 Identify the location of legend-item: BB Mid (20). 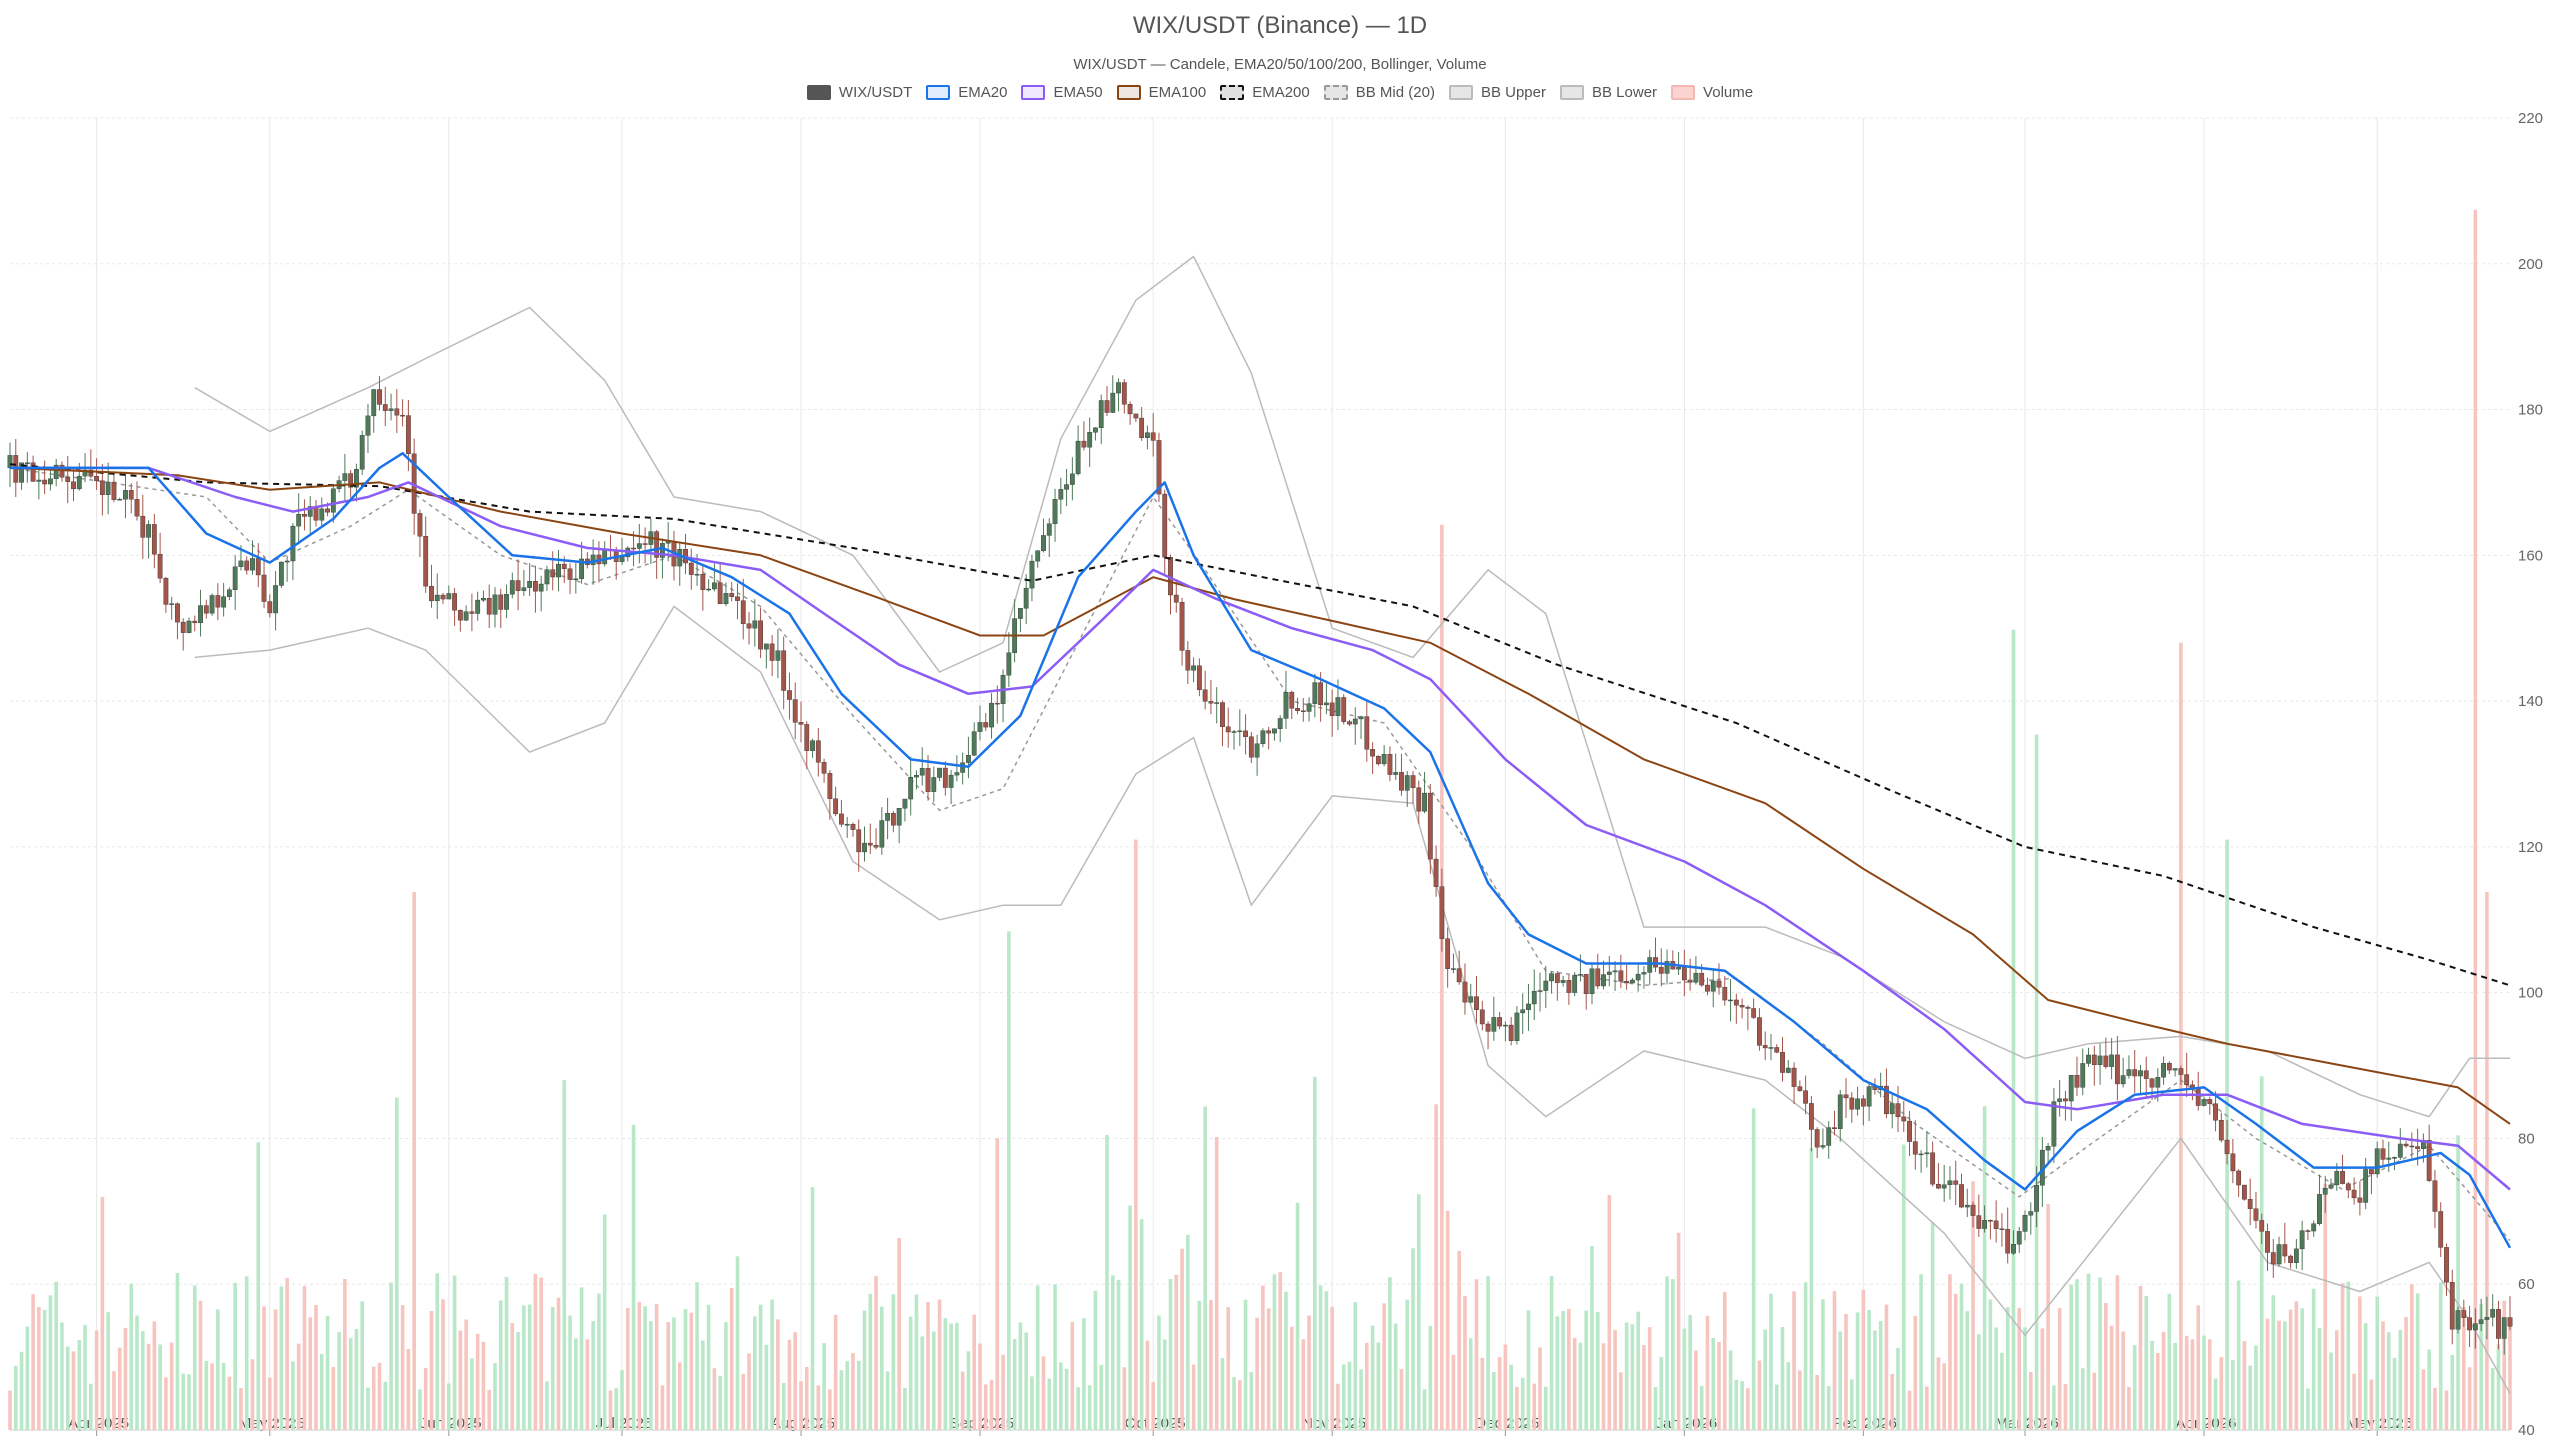
(1379, 92).